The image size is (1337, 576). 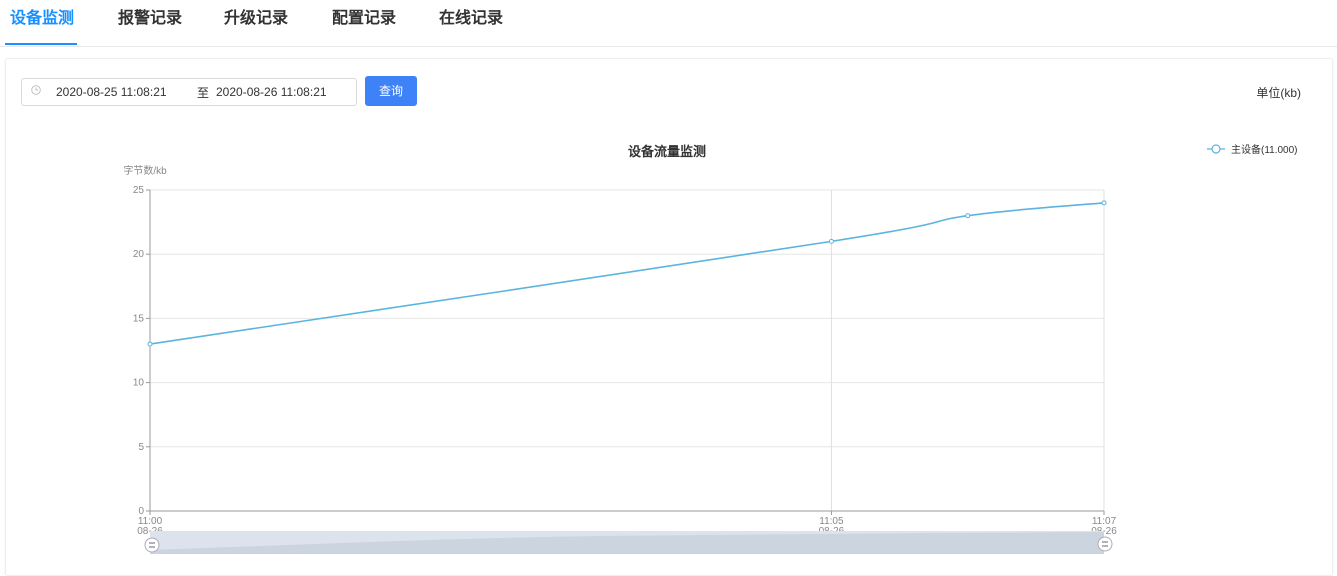 I want to click on x-tick-label: 11:05, so click(x=831, y=521).